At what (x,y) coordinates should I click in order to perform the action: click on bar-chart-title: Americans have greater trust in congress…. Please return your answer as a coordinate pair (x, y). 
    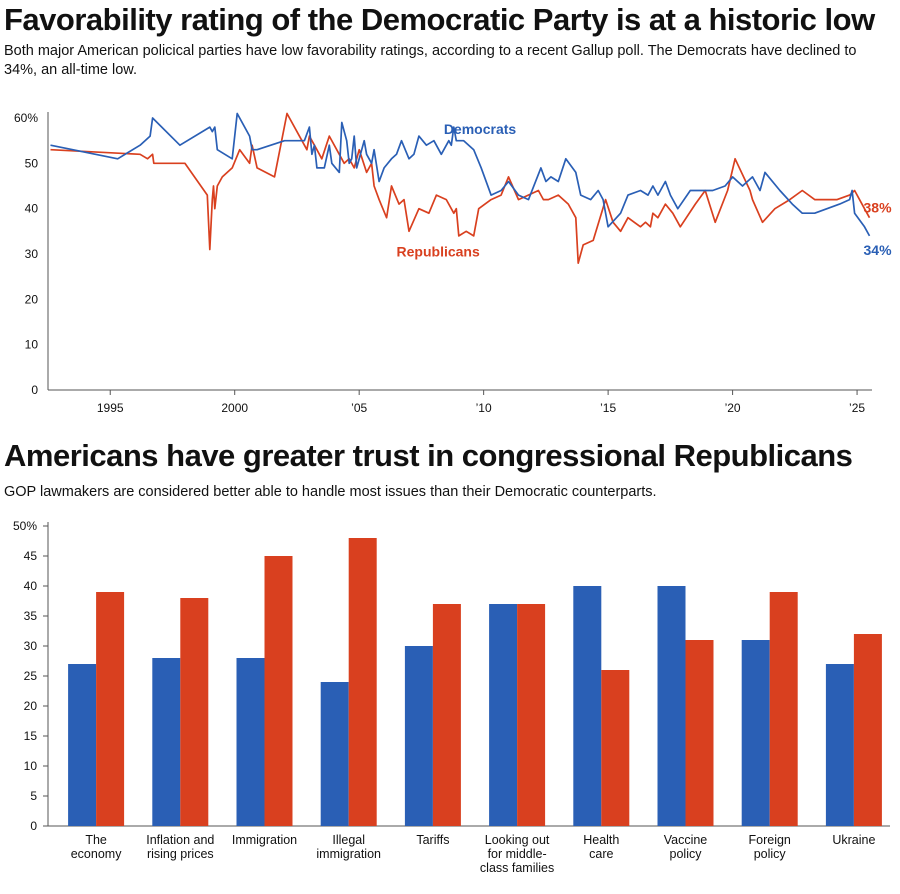
    Looking at the image, I should click on (428, 455).